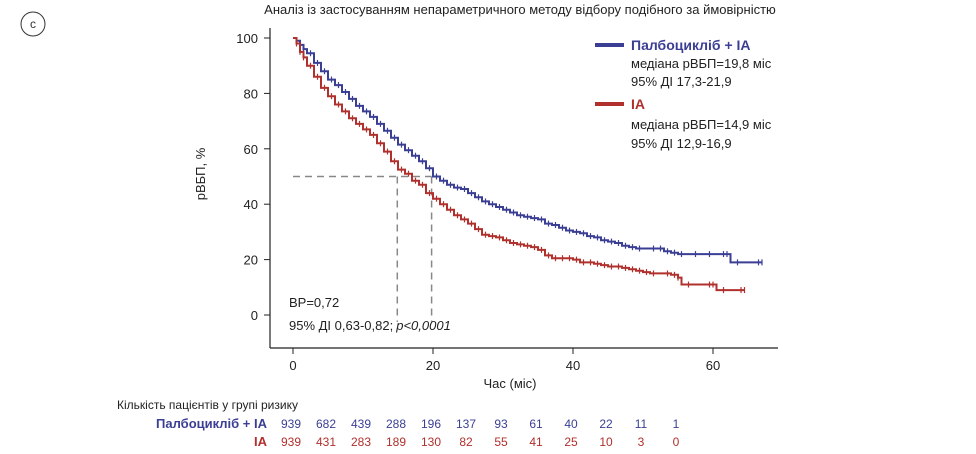 This screenshot has height=454, width=976. What do you see at coordinates (536, 424) in the screenshot?
I see `at-risk-value-palbociclib: 61` at bounding box center [536, 424].